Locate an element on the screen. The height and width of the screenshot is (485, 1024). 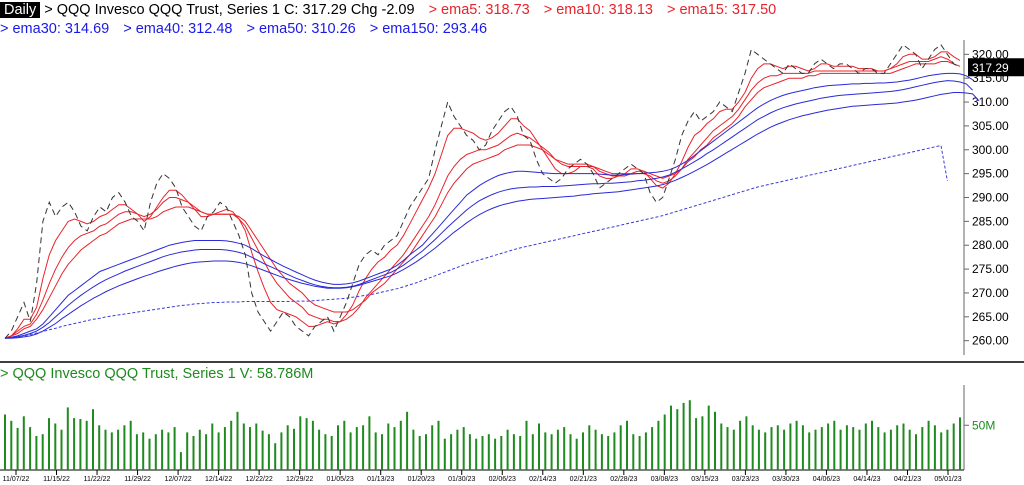
period-badge: Daily is located at coordinates (20, 10).